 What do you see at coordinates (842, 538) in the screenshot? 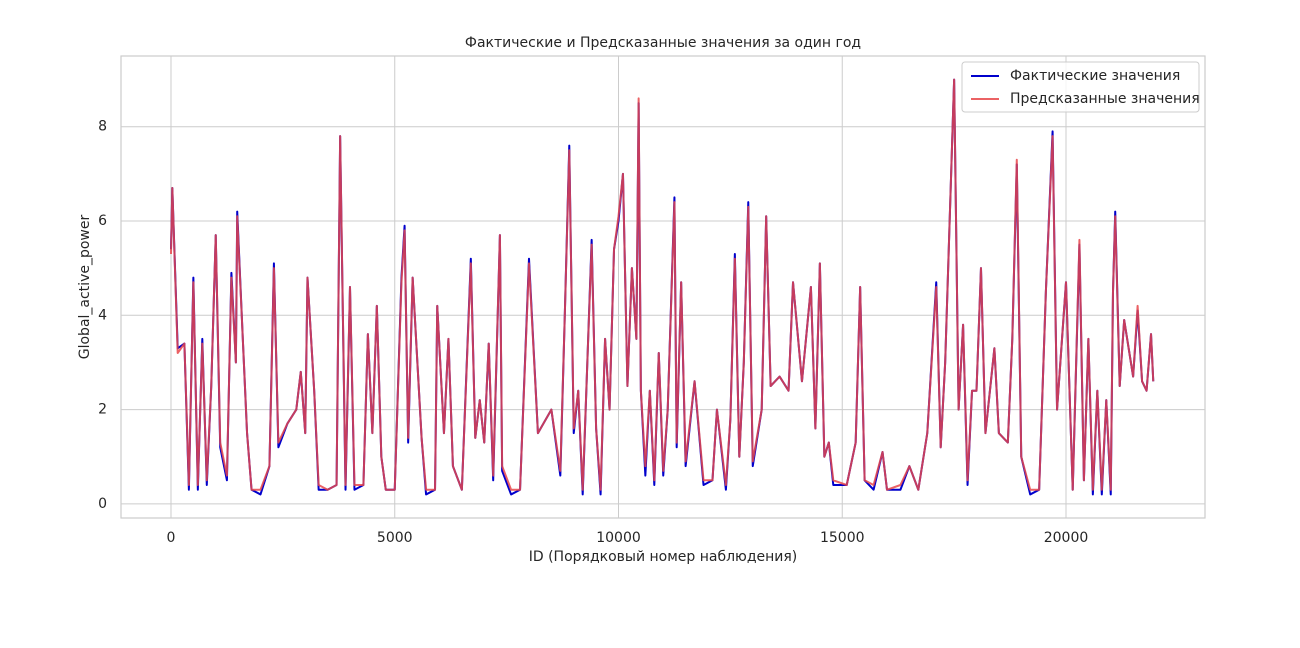
I see `x-tick-label: 15000` at bounding box center [842, 538].